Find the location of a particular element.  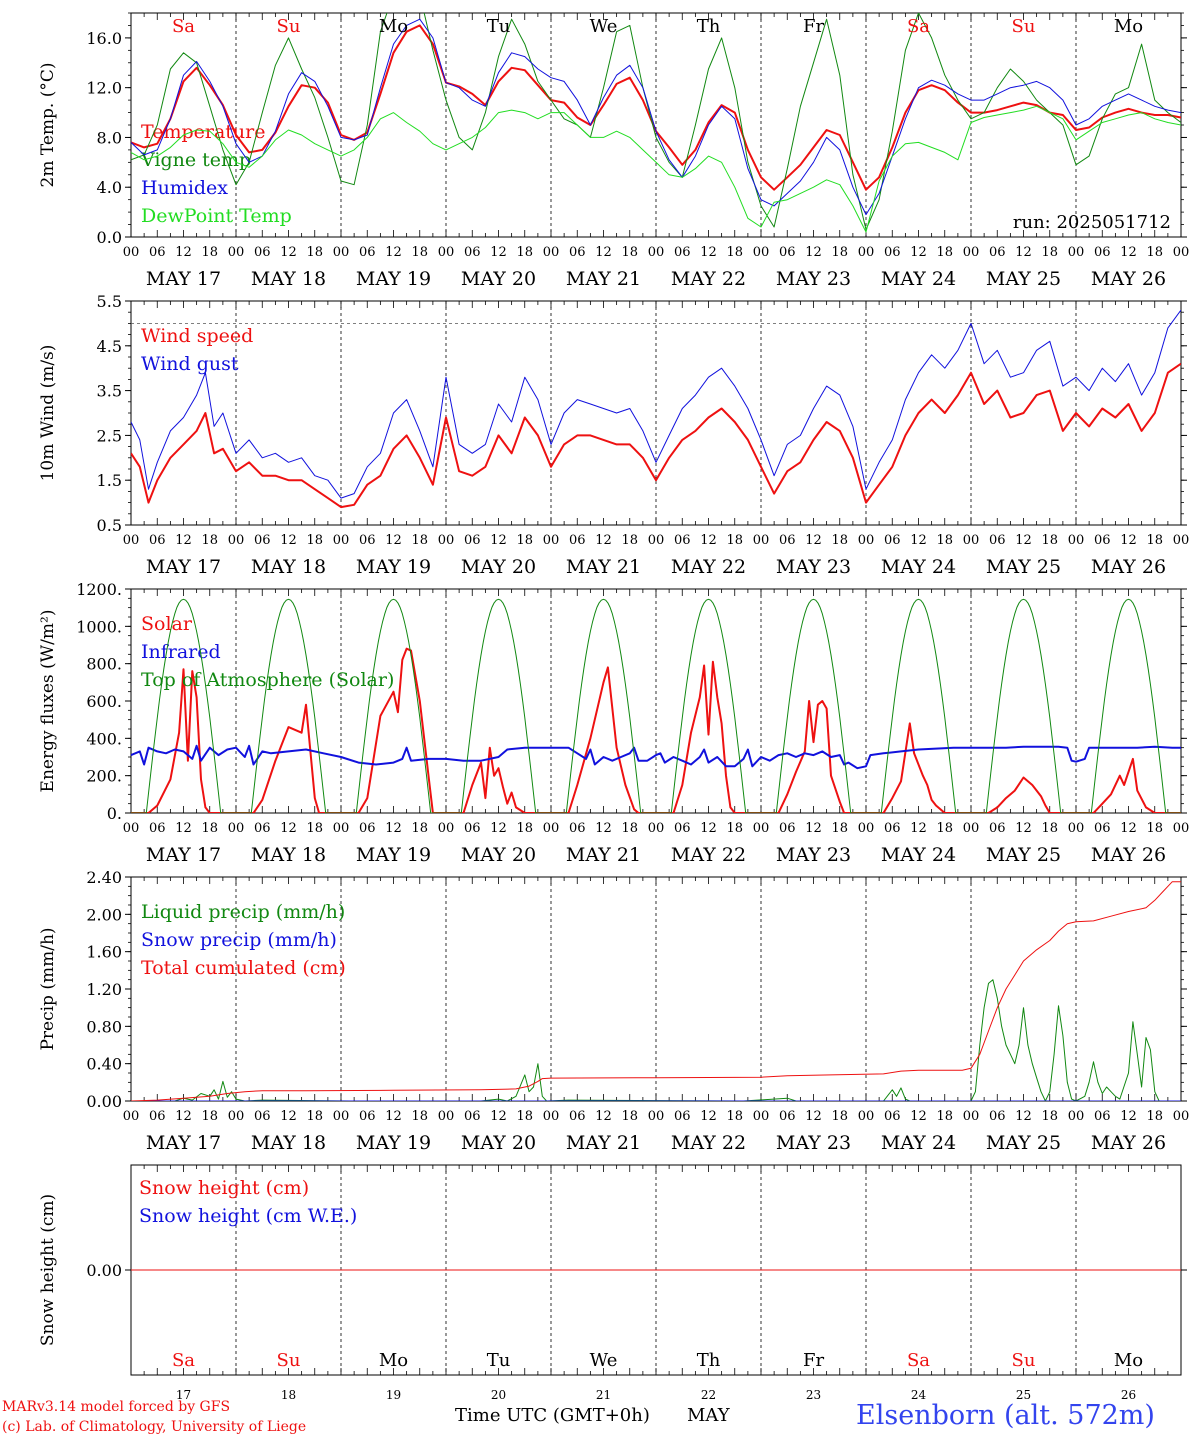

day-number-label: 24 is located at coordinates (919, 1395).